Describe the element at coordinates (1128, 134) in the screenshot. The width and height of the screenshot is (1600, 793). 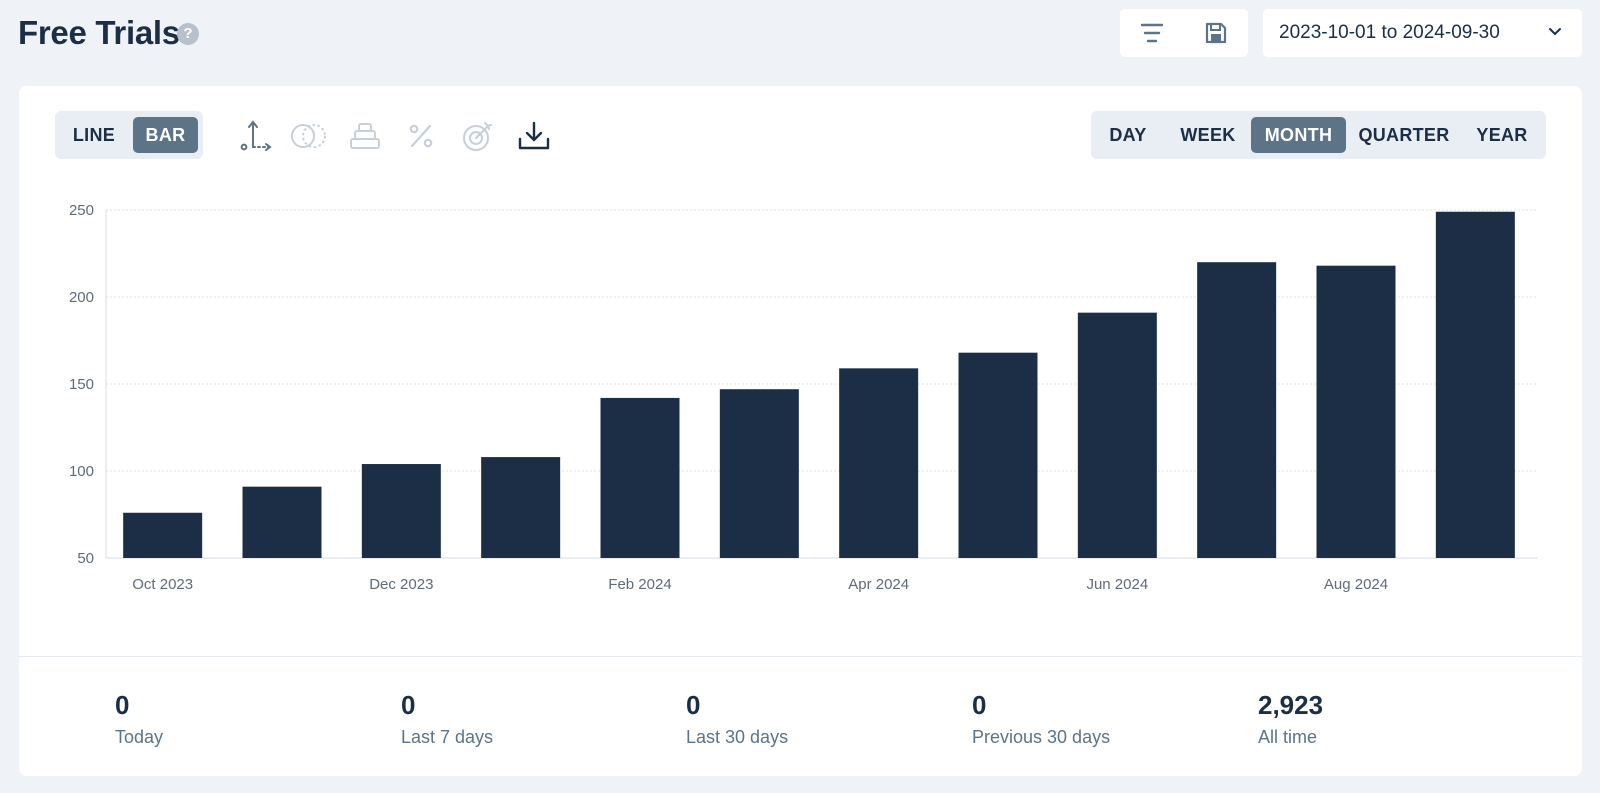
I see `period-day-button: DAY` at that location.